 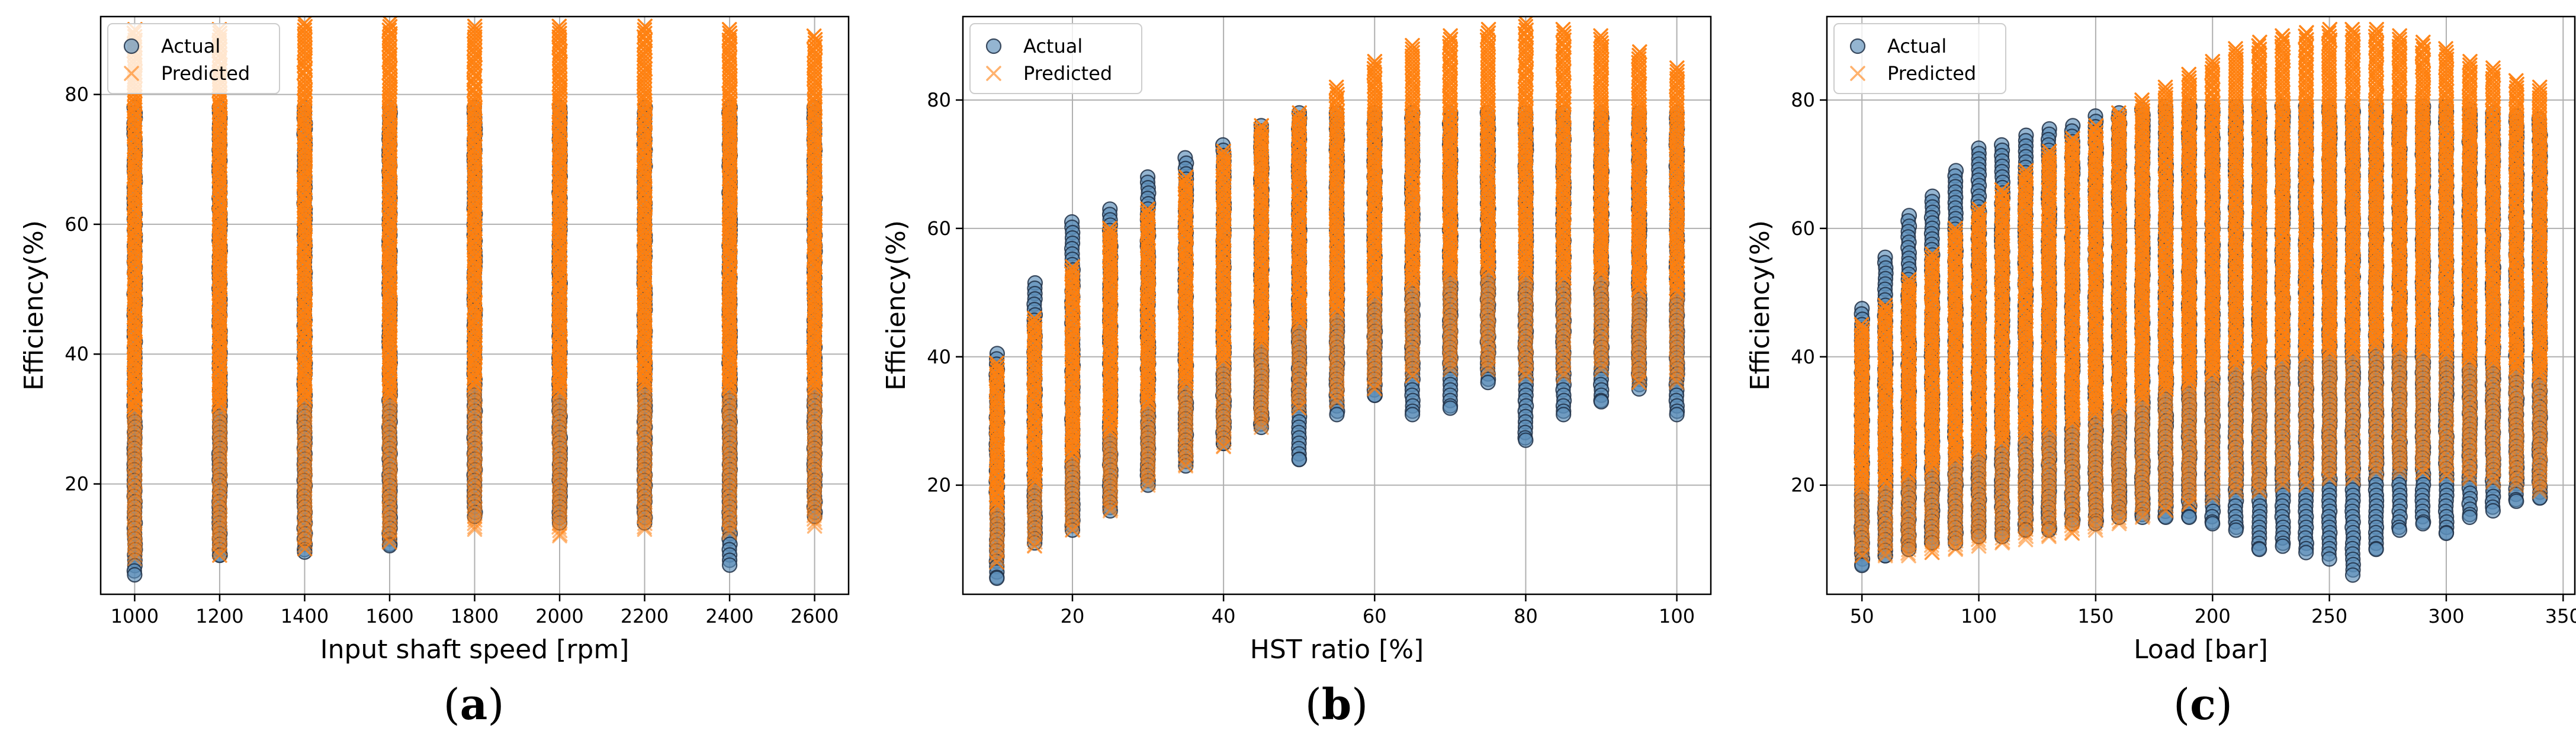 What do you see at coordinates (77, 354) in the screenshot?
I see `y-tick-label: 40` at bounding box center [77, 354].